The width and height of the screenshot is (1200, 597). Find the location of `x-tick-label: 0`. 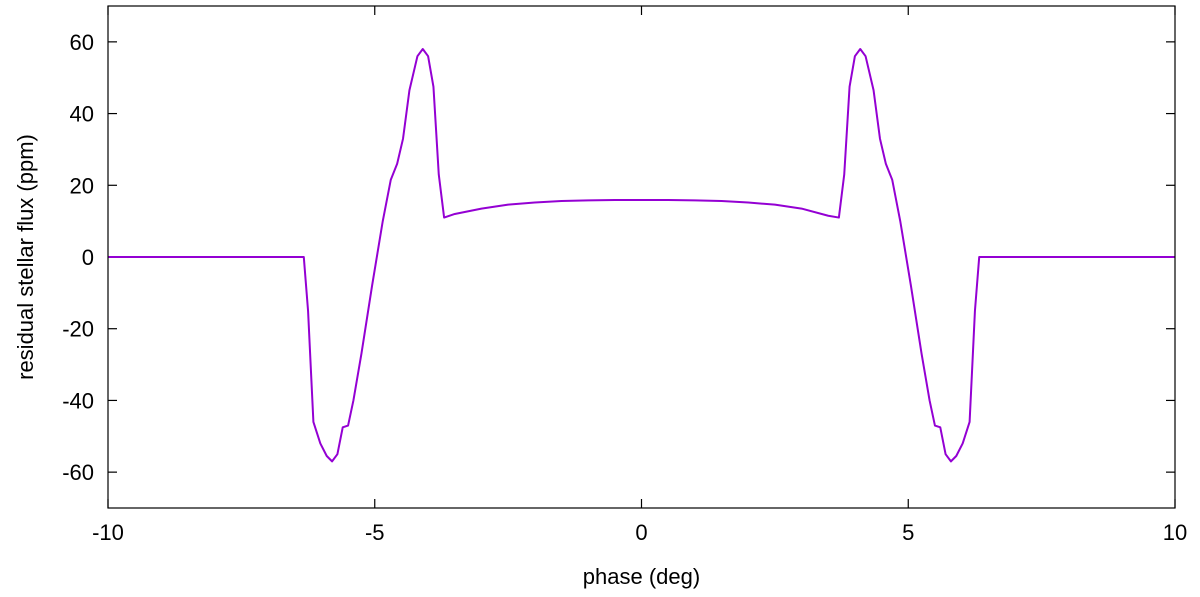

x-tick-label: 0 is located at coordinates (641, 532).